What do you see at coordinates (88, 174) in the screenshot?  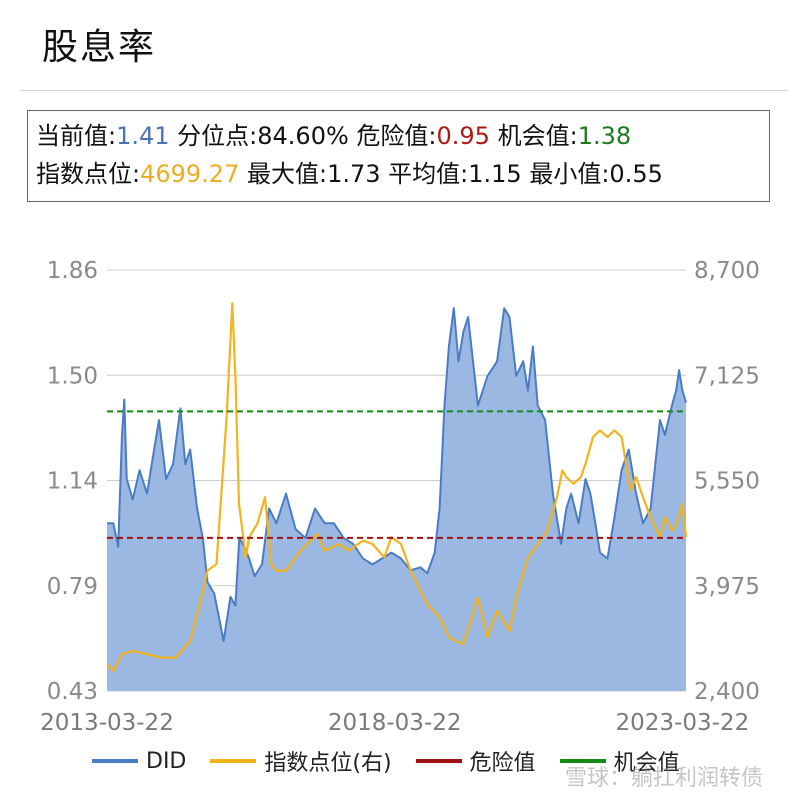 I see `index-label: 指数点位:` at bounding box center [88, 174].